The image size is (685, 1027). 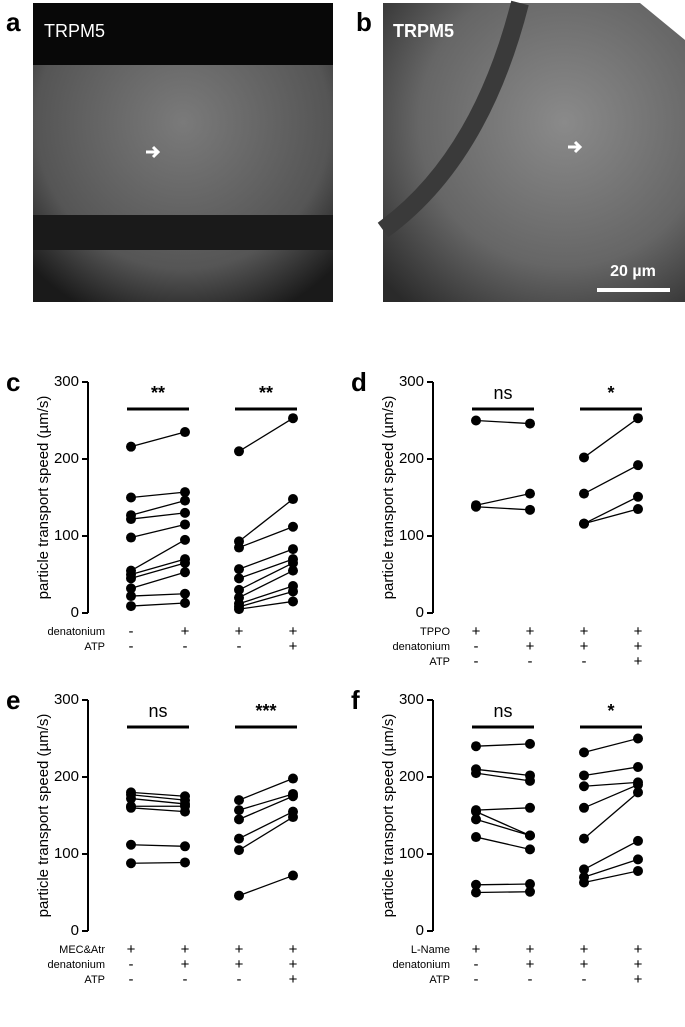 I want to click on y-tick-label: 100, so click(x=66, y=853).